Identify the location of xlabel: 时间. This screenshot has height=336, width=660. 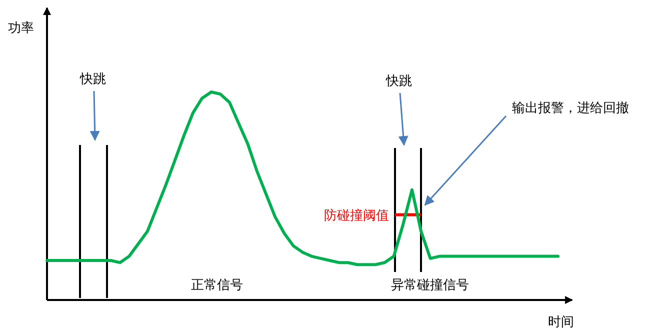
(561, 321).